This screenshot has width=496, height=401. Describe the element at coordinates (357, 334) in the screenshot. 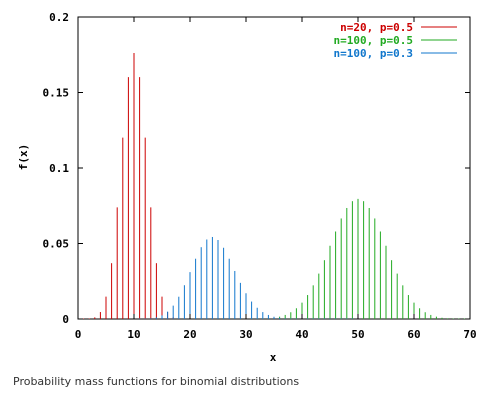

I see `x-tick-label-50: 50` at that location.